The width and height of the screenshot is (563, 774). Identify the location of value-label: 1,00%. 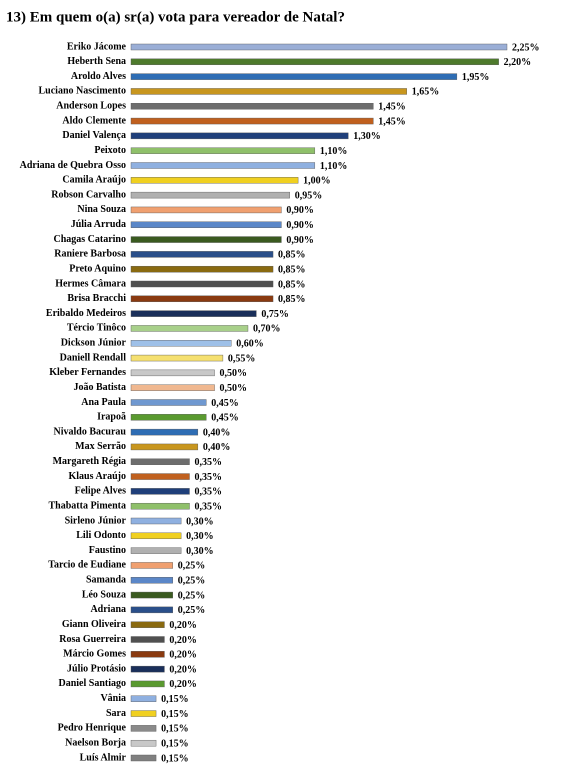
(317, 181).